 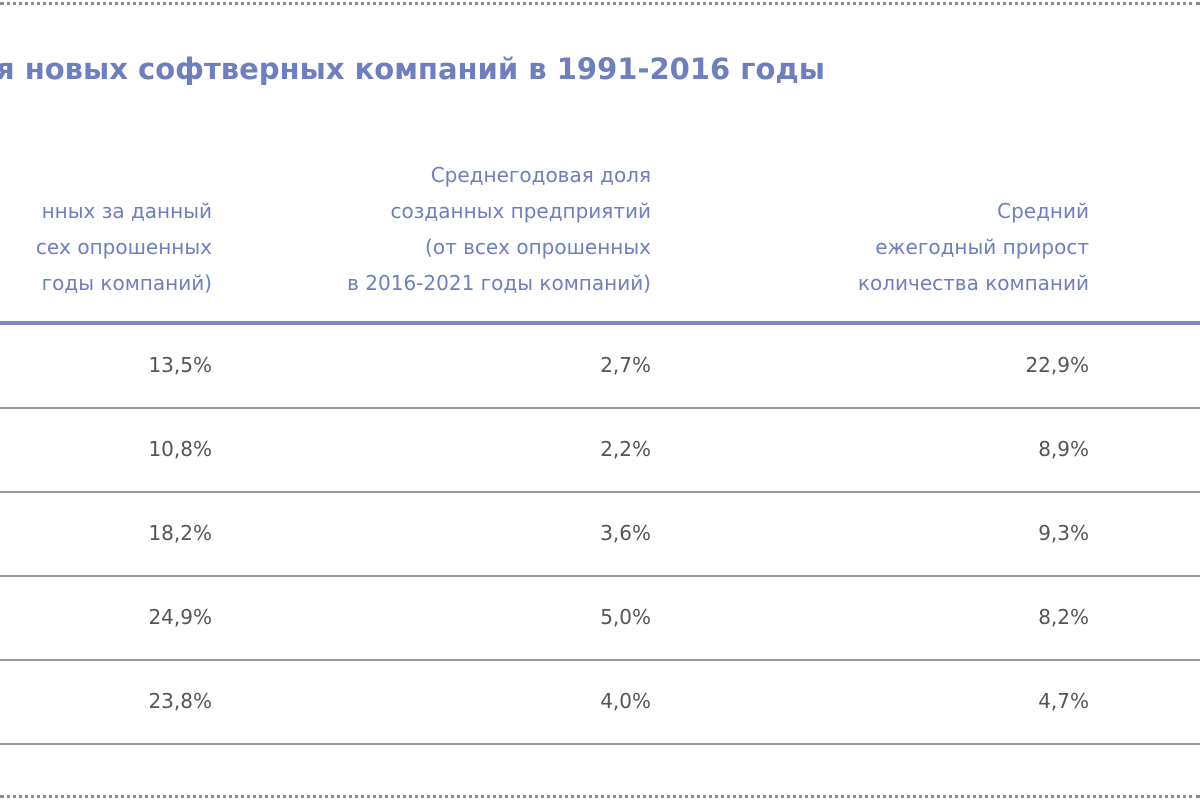 I want to click on column-header-line: годы компаний), so click(x=126, y=283).